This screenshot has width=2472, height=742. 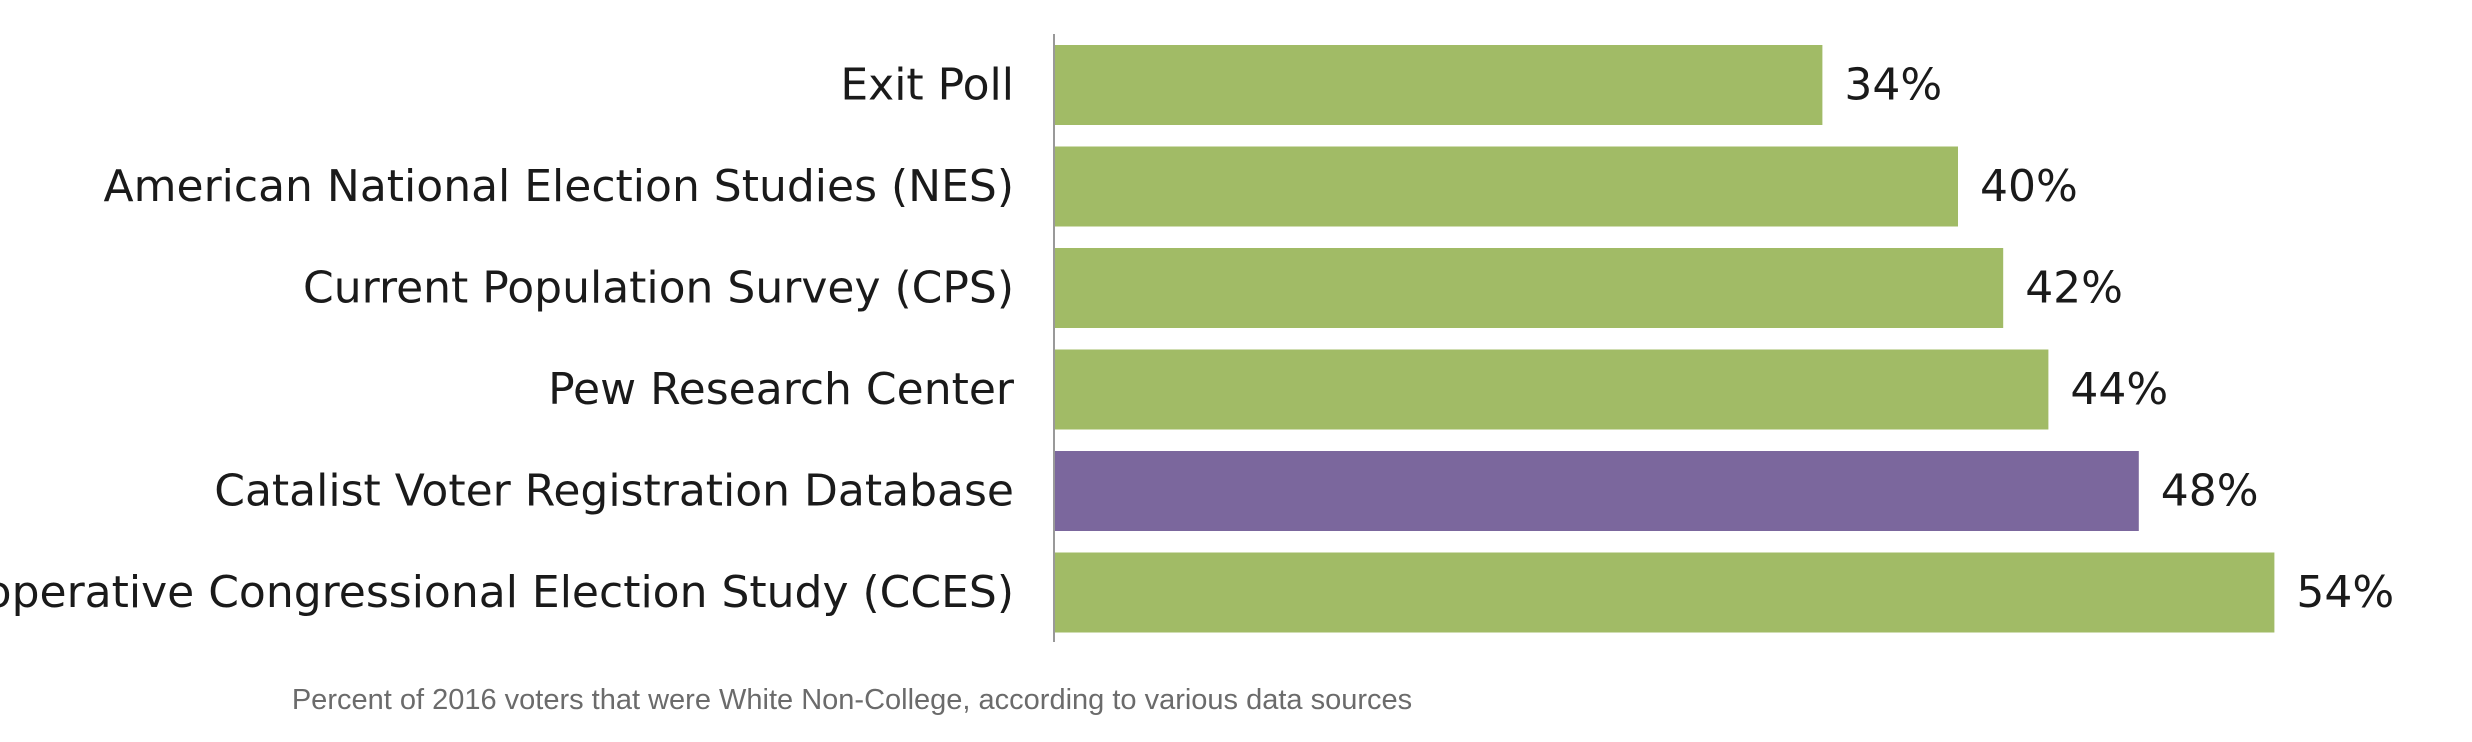 What do you see at coordinates (2345, 592) in the screenshot?
I see `value-label: 54%` at bounding box center [2345, 592].